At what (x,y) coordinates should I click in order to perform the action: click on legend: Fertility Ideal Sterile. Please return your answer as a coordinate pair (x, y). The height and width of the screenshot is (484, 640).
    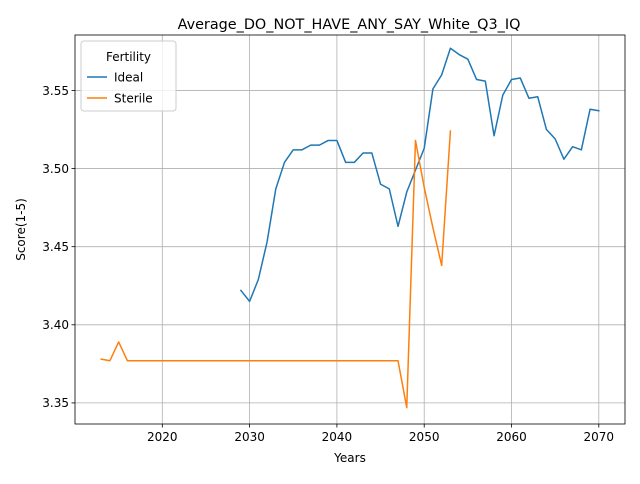
    Looking at the image, I should click on (128, 76).